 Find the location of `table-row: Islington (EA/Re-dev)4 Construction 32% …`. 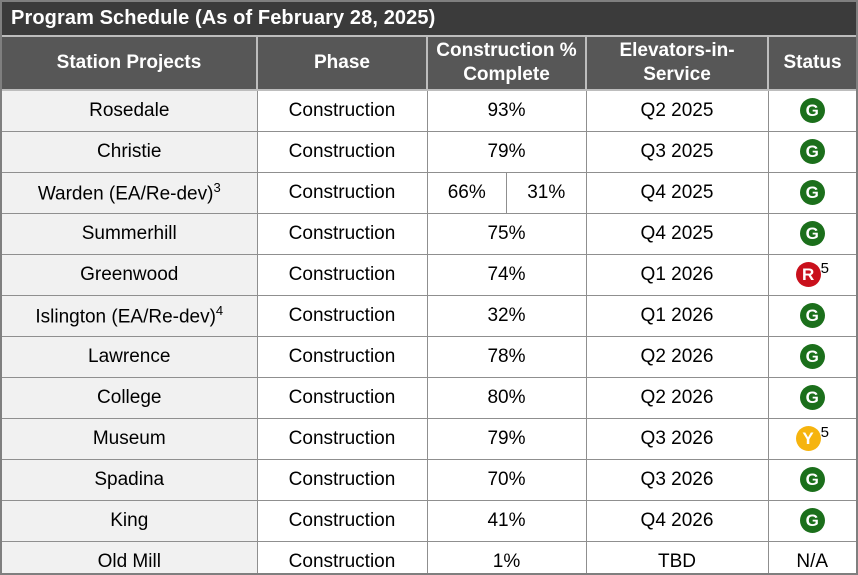

table-row: Islington (EA/Re-dev)4 Construction 32% … is located at coordinates (429, 315).